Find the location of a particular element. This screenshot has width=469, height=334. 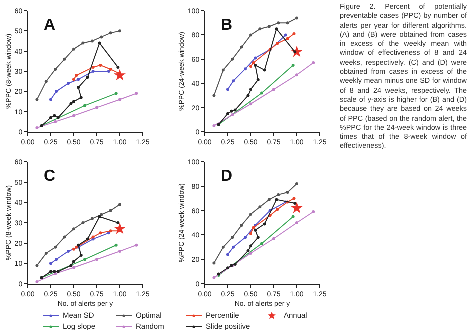

annotation: A is located at coordinates (50, 25).